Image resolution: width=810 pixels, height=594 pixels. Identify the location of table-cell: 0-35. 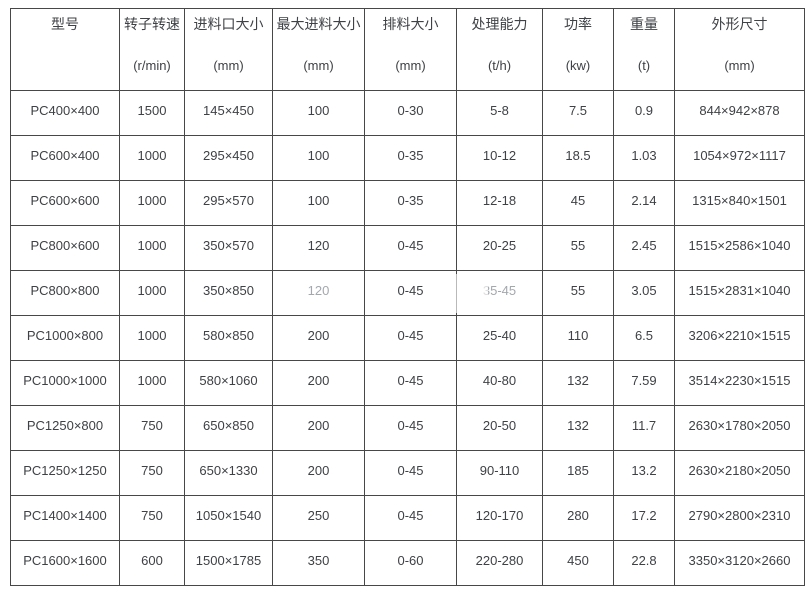
(410, 158).